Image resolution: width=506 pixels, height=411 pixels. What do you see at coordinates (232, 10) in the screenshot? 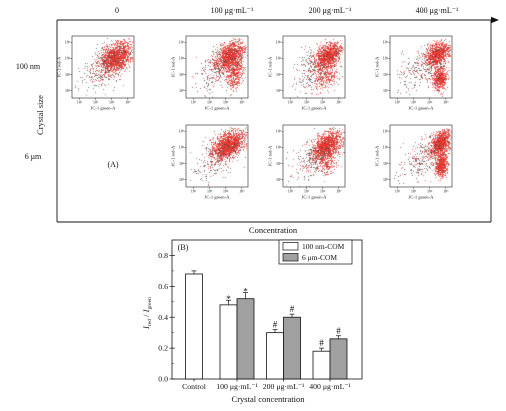
I see `column-header-100: 100 μg·mL⁻¹` at bounding box center [232, 10].